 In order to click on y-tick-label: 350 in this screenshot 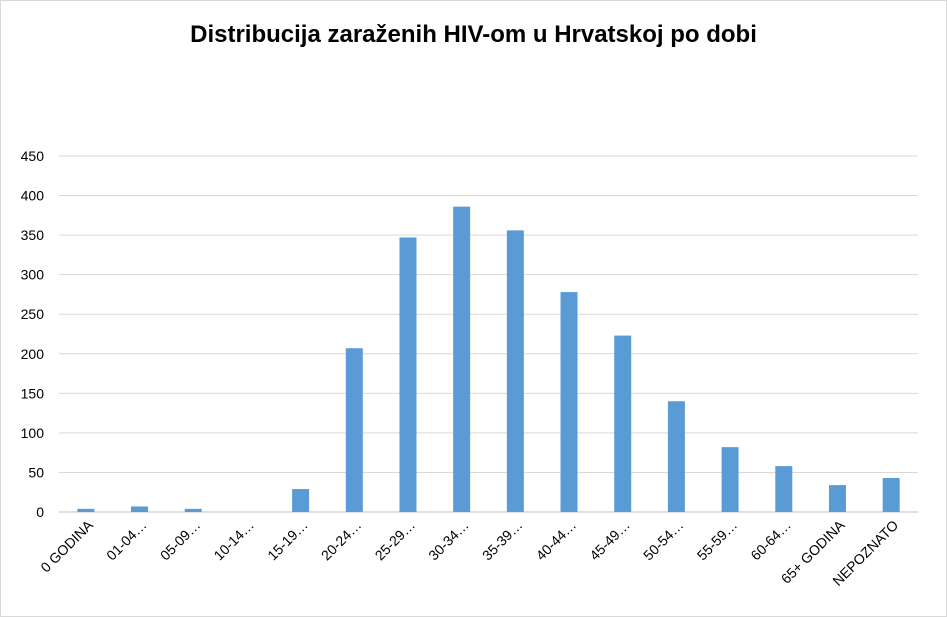, I will do `click(33, 235)`.